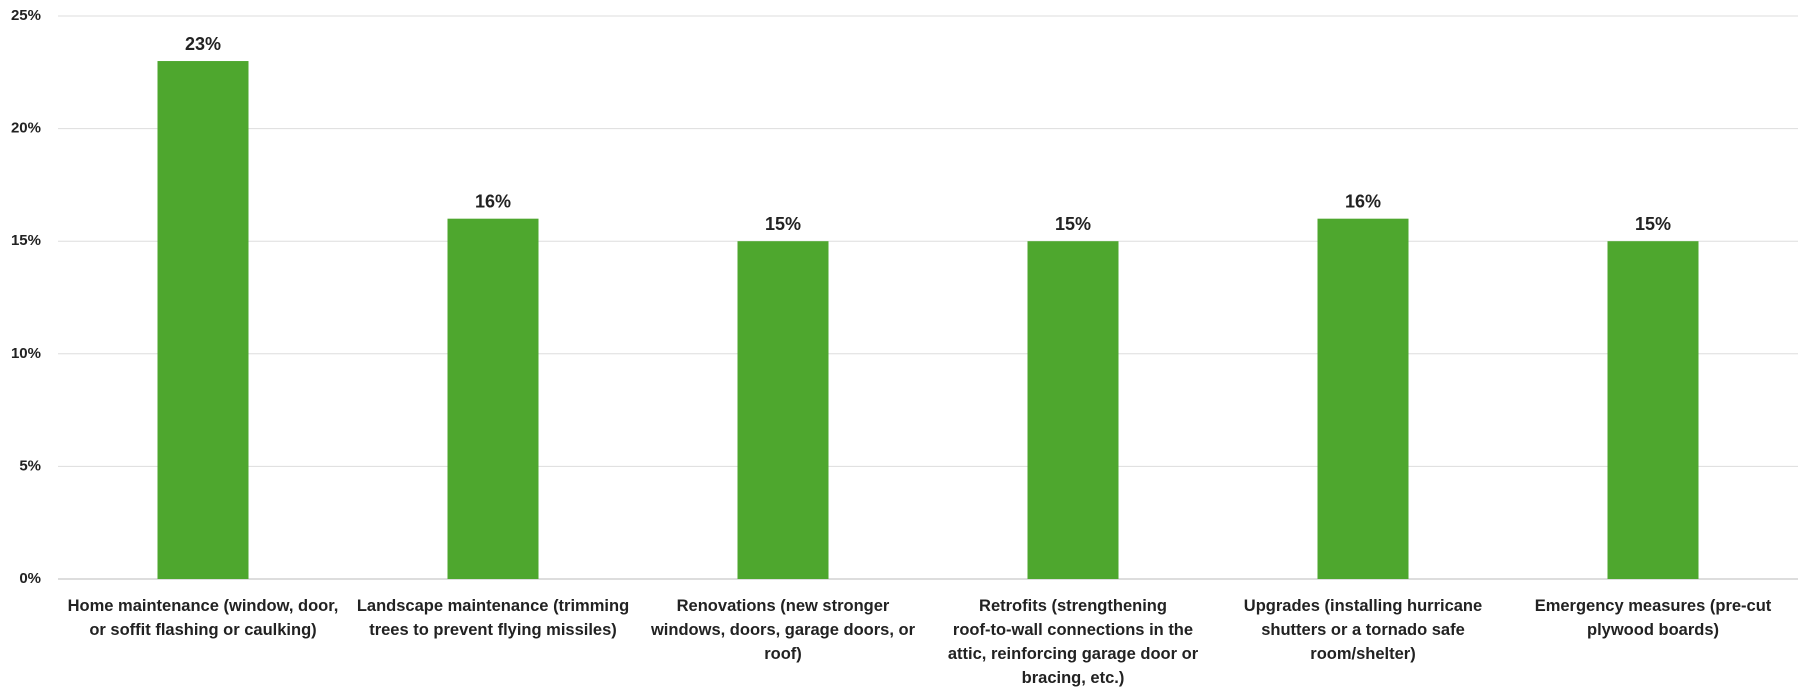 The image size is (1805, 699). I want to click on y-tick-label: 20%, so click(26, 128).